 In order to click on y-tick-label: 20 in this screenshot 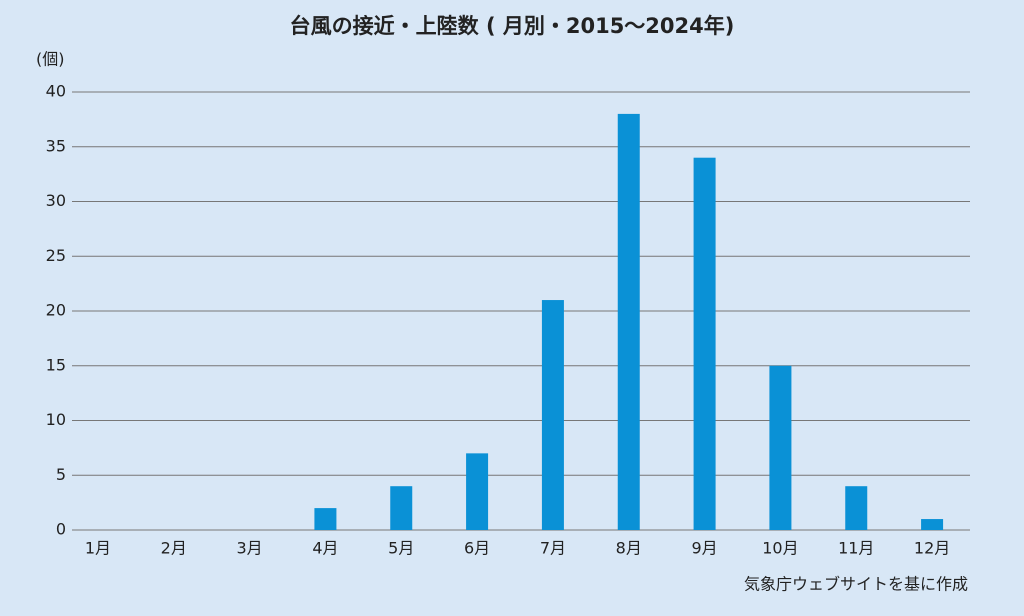, I will do `click(56, 310)`.